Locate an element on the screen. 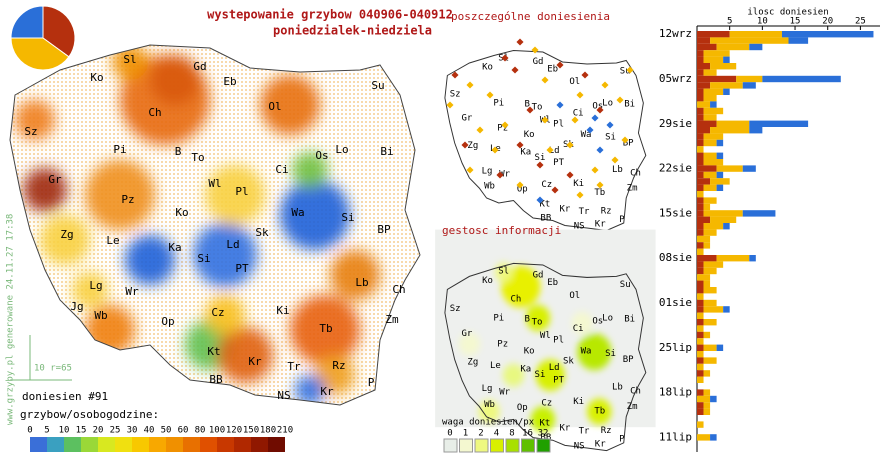 This screenshot has width=883, height=454. side-note: www.grzyby.pl generowane 24.11.27 17:38 is located at coordinates (11, 319).